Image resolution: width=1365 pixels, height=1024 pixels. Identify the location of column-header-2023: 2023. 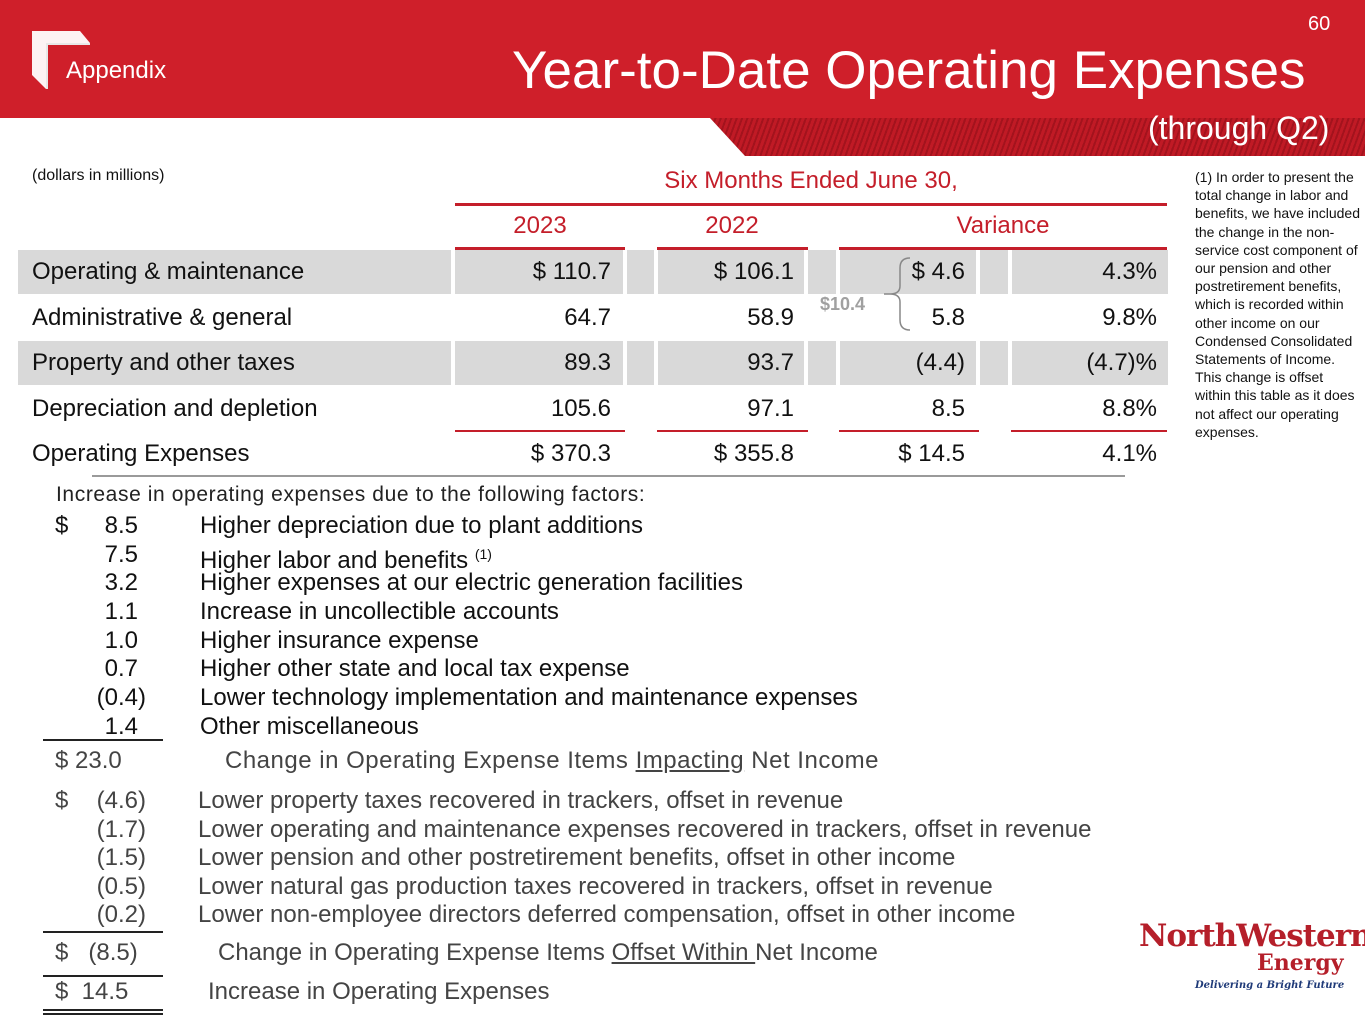
(540, 225).